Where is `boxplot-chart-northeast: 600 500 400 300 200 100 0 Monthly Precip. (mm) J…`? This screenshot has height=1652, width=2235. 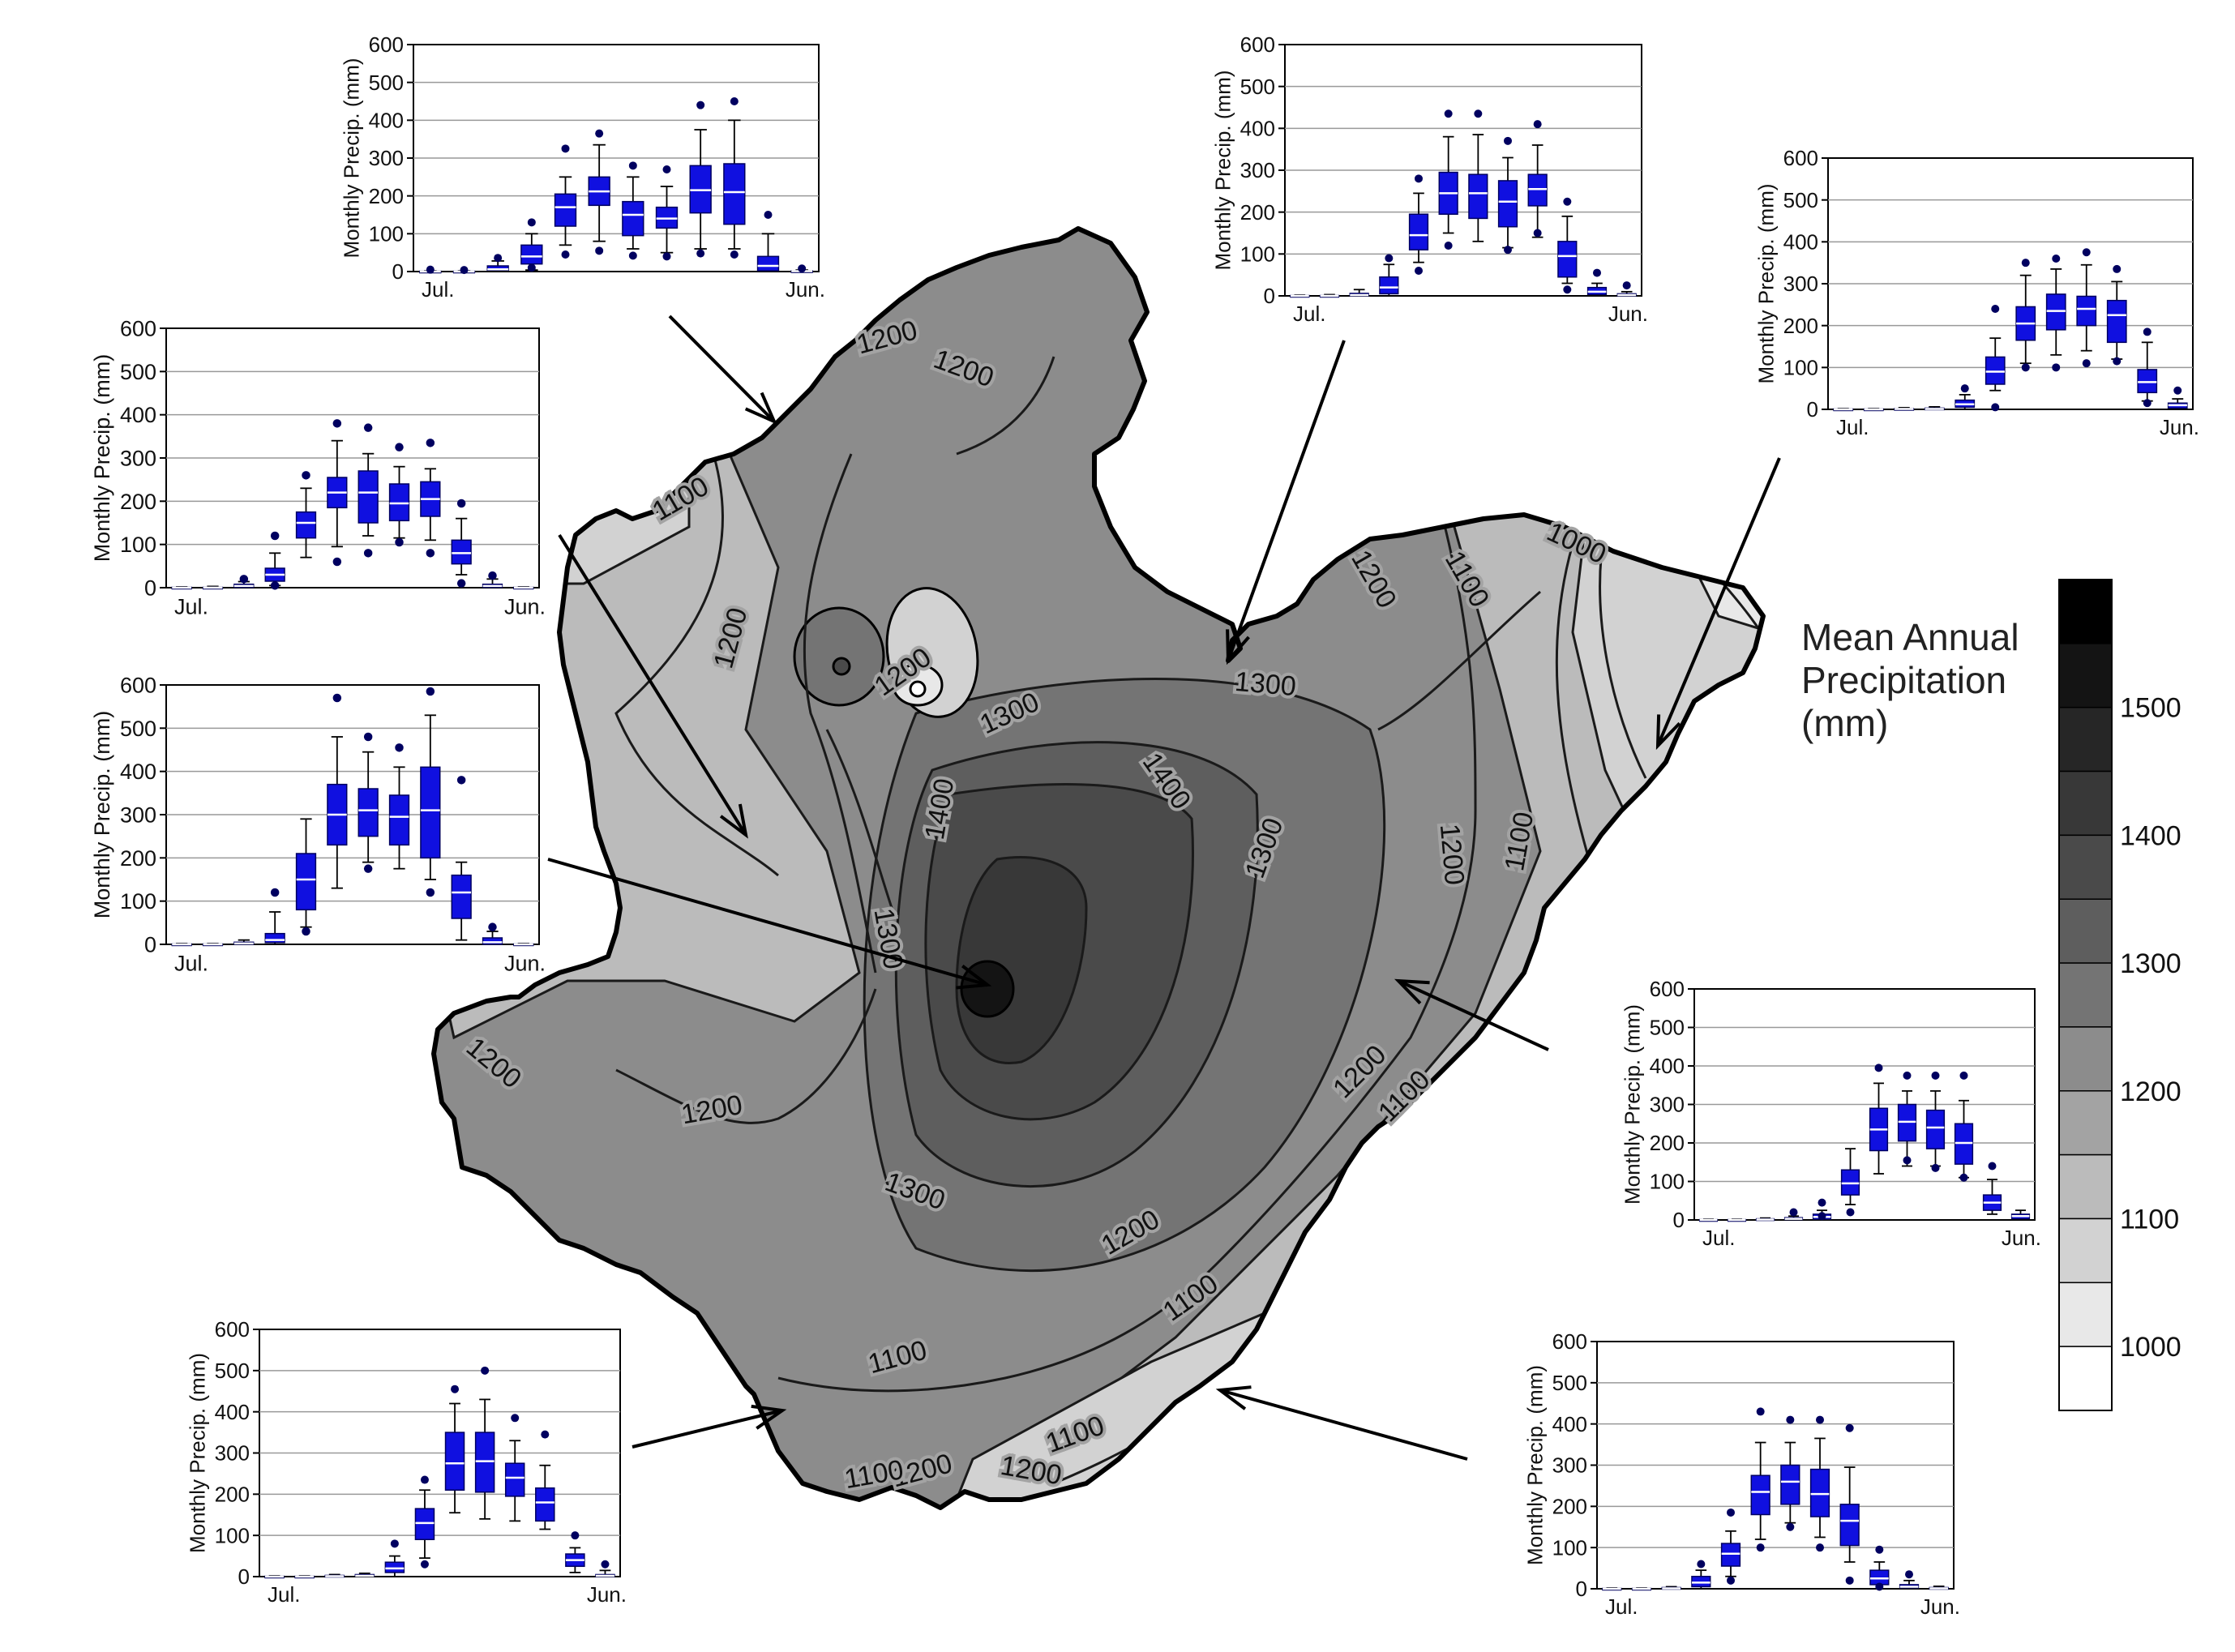
boxplot-chart-northeast: 600 500 400 300 200 100 0 Monthly Precip. (mm) J… is located at coordinates (1976, 293).